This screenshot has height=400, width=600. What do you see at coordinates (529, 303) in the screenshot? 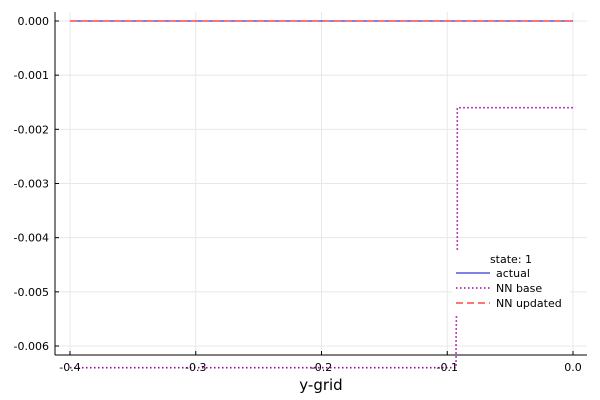
I see `legend-label-2: NN updated` at bounding box center [529, 303].